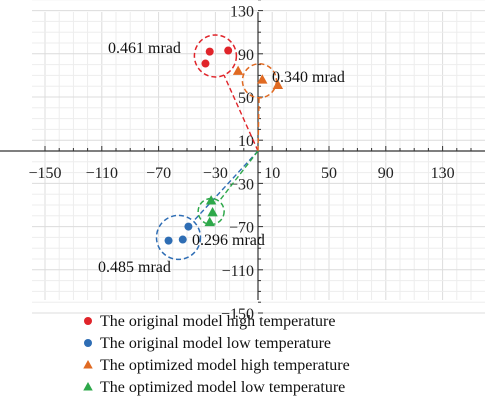 This screenshot has width=485, height=417. What do you see at coordinates (386, 173) in the screenshot?
I see `x-tick-label: 90` at bounding box center [386, 173].